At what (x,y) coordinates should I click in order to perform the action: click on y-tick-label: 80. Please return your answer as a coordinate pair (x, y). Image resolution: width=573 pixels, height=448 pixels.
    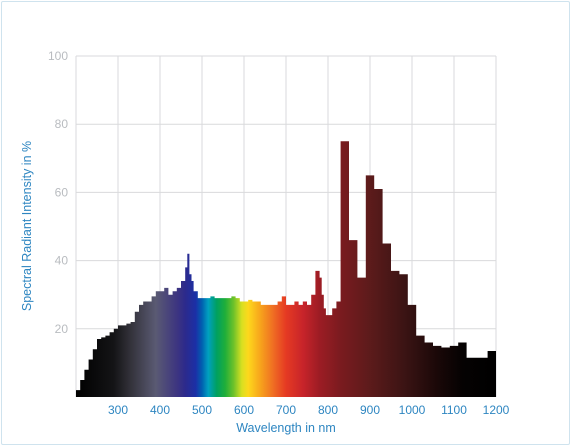
    Looking at the image, I should click on (62, 124).